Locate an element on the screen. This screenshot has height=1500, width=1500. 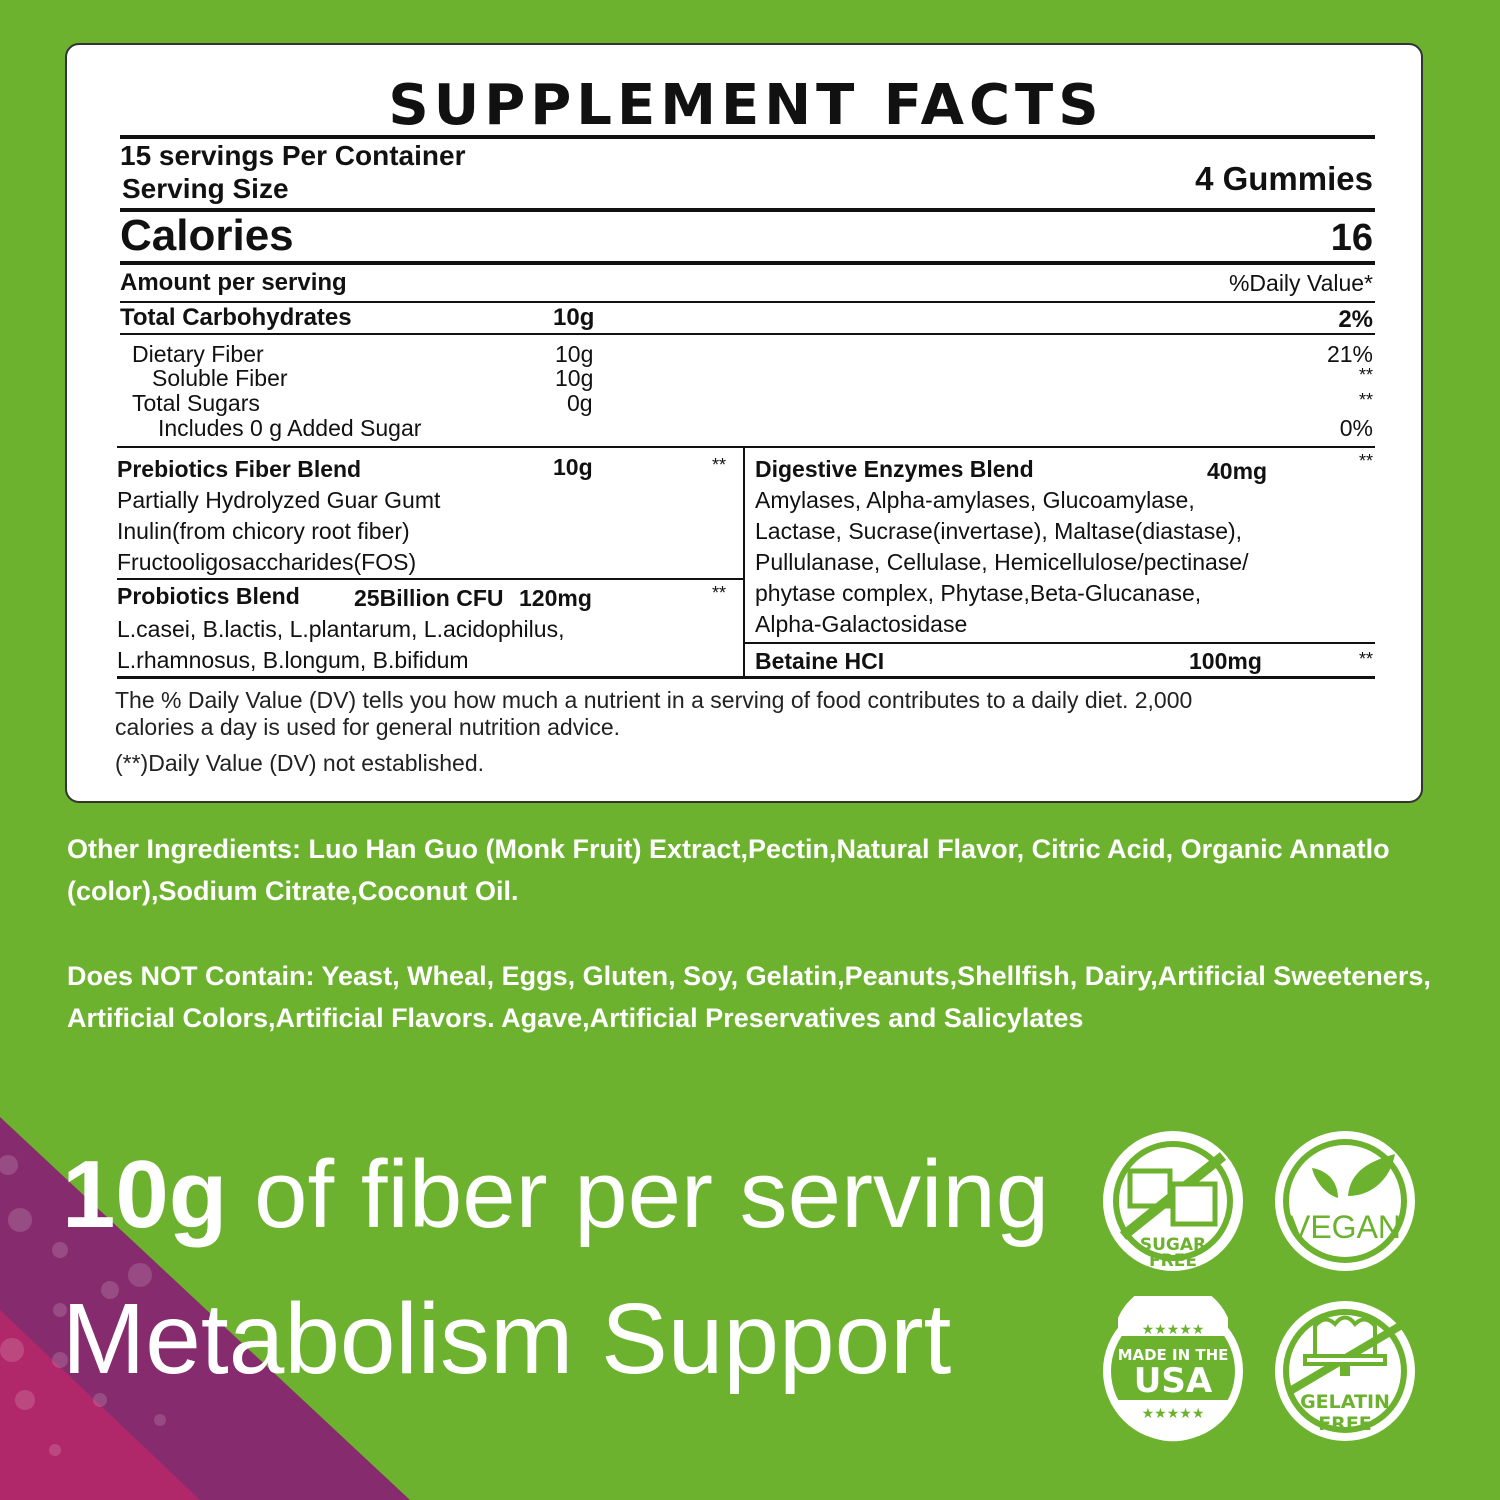
headline-rest: of fiber per serving is located at coordinates (638, 1194).